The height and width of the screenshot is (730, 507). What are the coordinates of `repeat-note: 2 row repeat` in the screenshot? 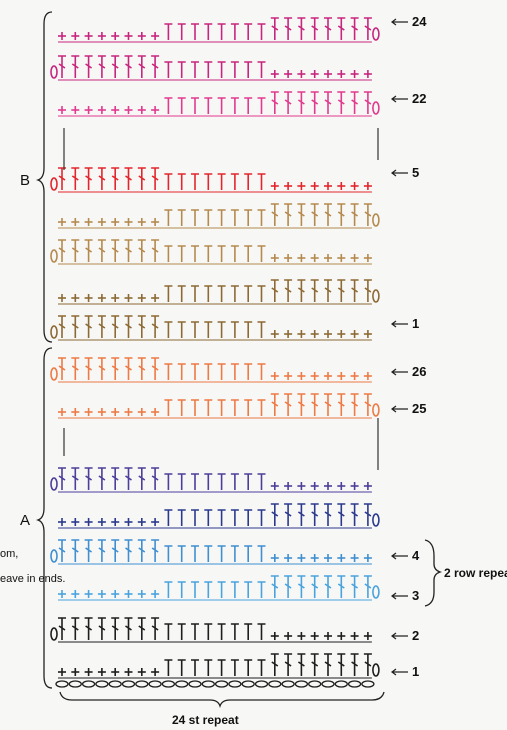 It's located at (475, 573).